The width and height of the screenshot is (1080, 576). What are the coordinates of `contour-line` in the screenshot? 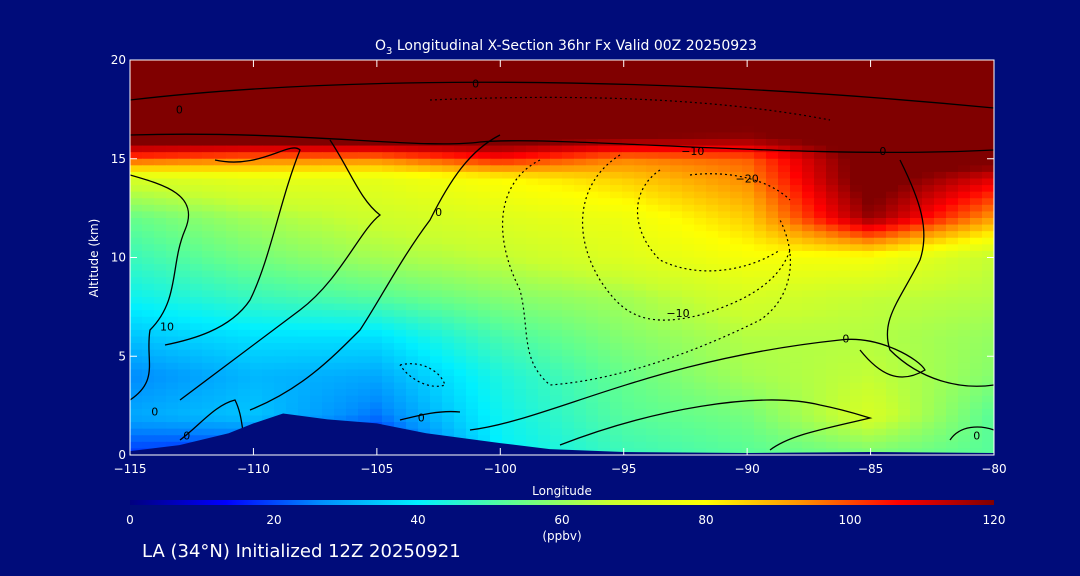 It's located at (971, 433).